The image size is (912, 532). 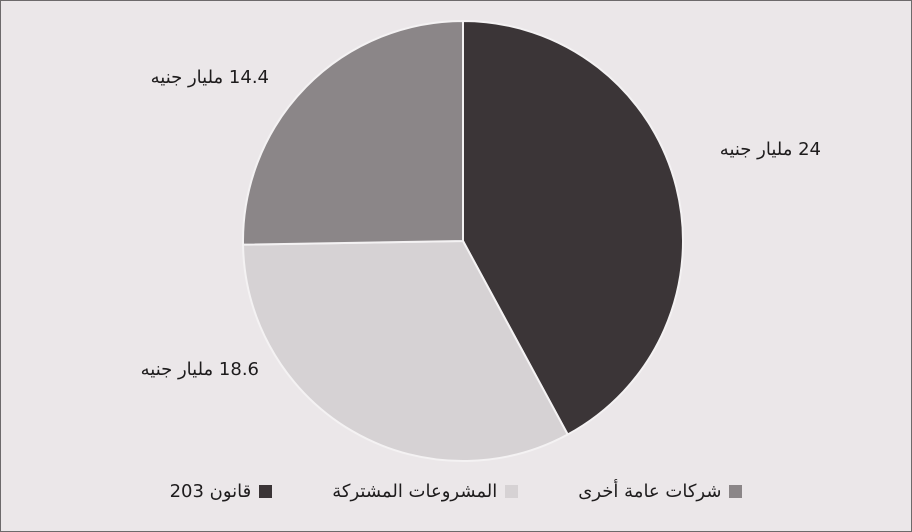 I want to click on pie-slice, so click(x=353, y=132).